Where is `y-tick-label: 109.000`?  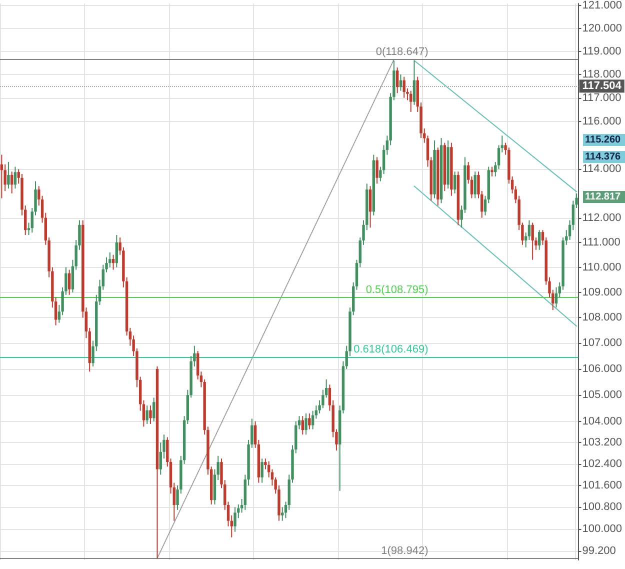
y-tick-label: 109.000 is located at coordinates (602, 292).